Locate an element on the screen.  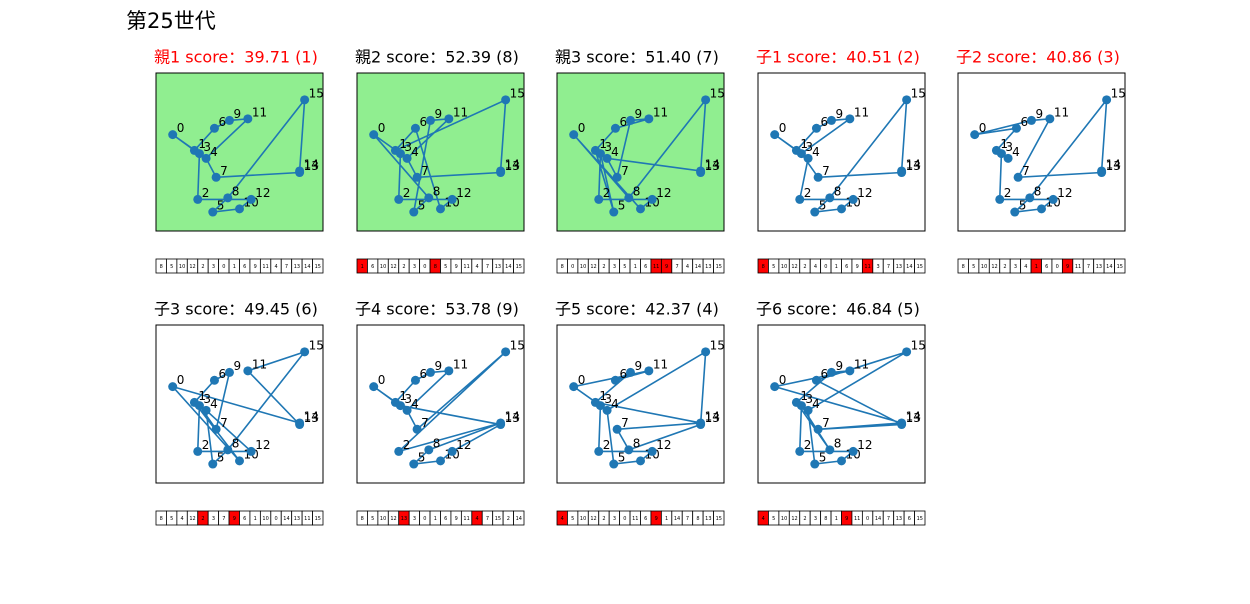
gene-label: 9 is located at coordinates (846, 519).